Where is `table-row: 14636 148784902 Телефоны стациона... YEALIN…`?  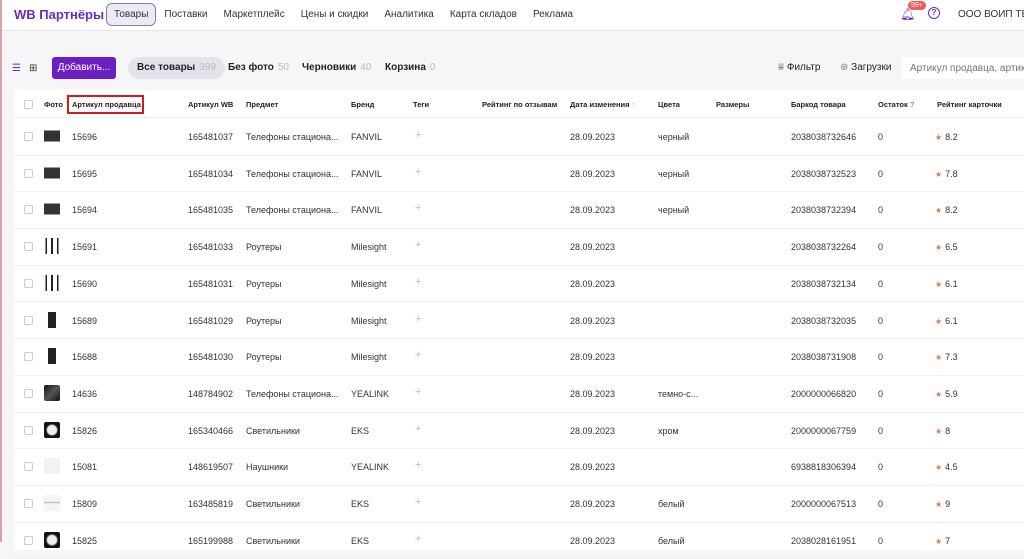 table-row: 14636 148784902 Телефоны стациона... YEALIN… is located at coordinates (519, 394).